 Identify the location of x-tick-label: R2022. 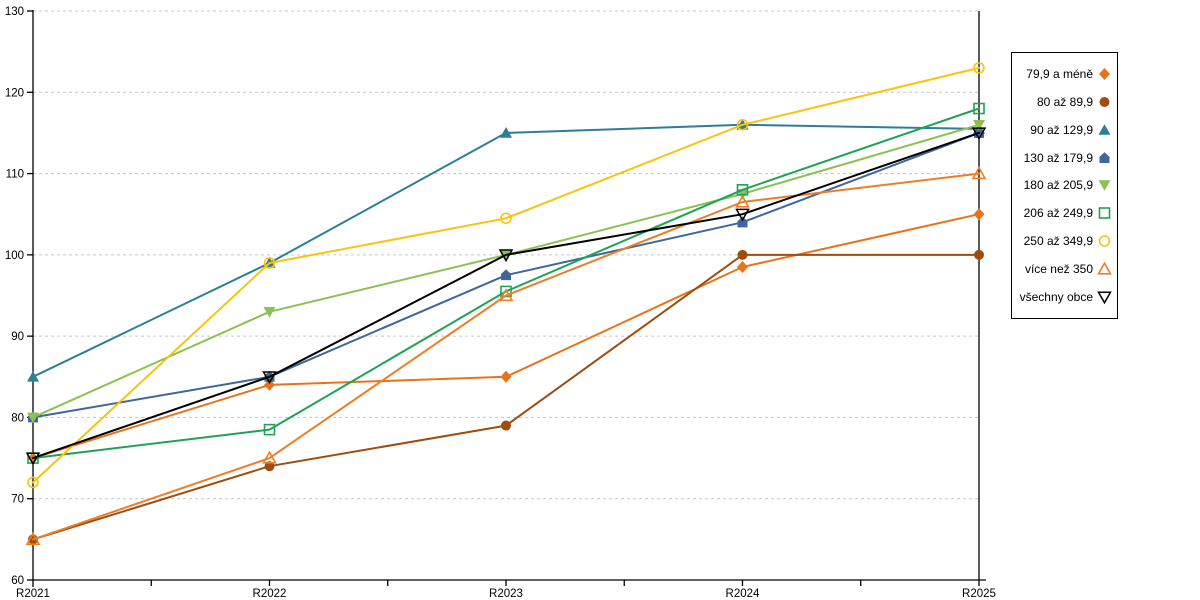
(270, 594).